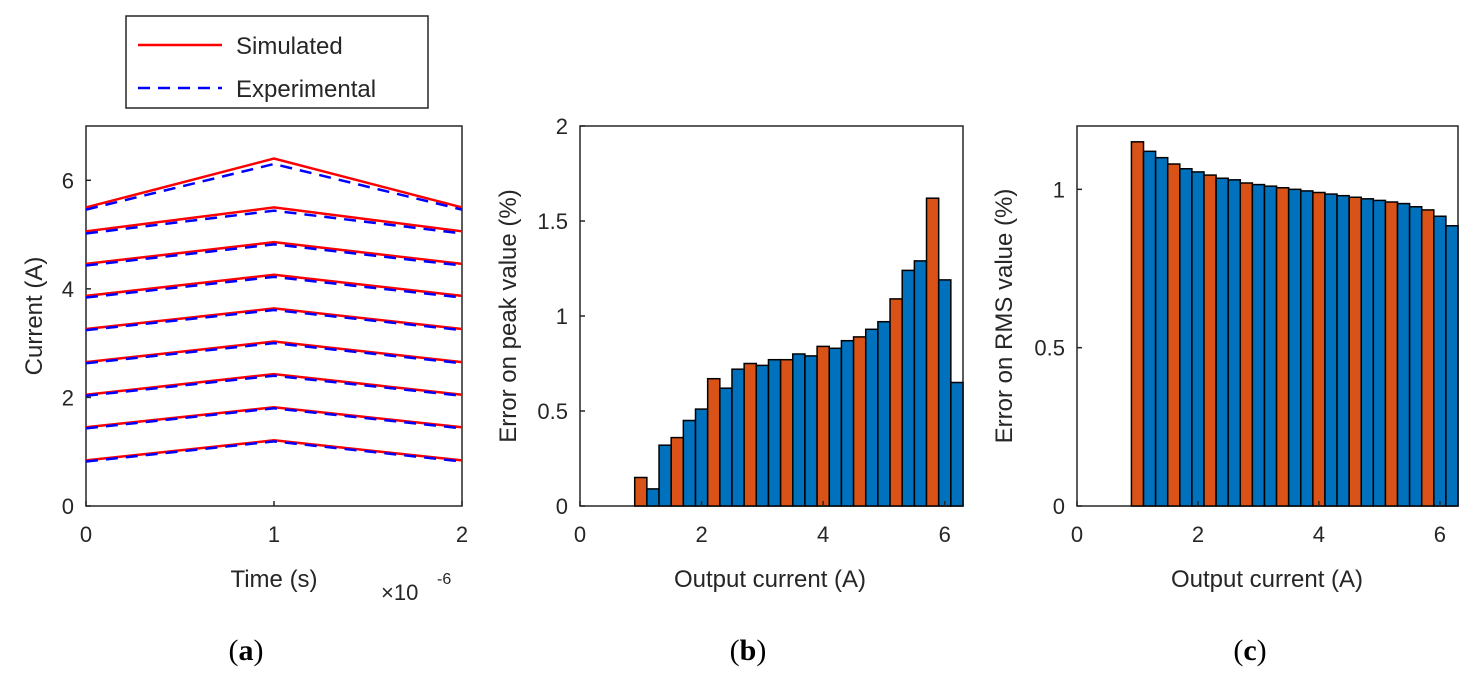  I want to click on b-ytick-label: 0, so click(562, 506).